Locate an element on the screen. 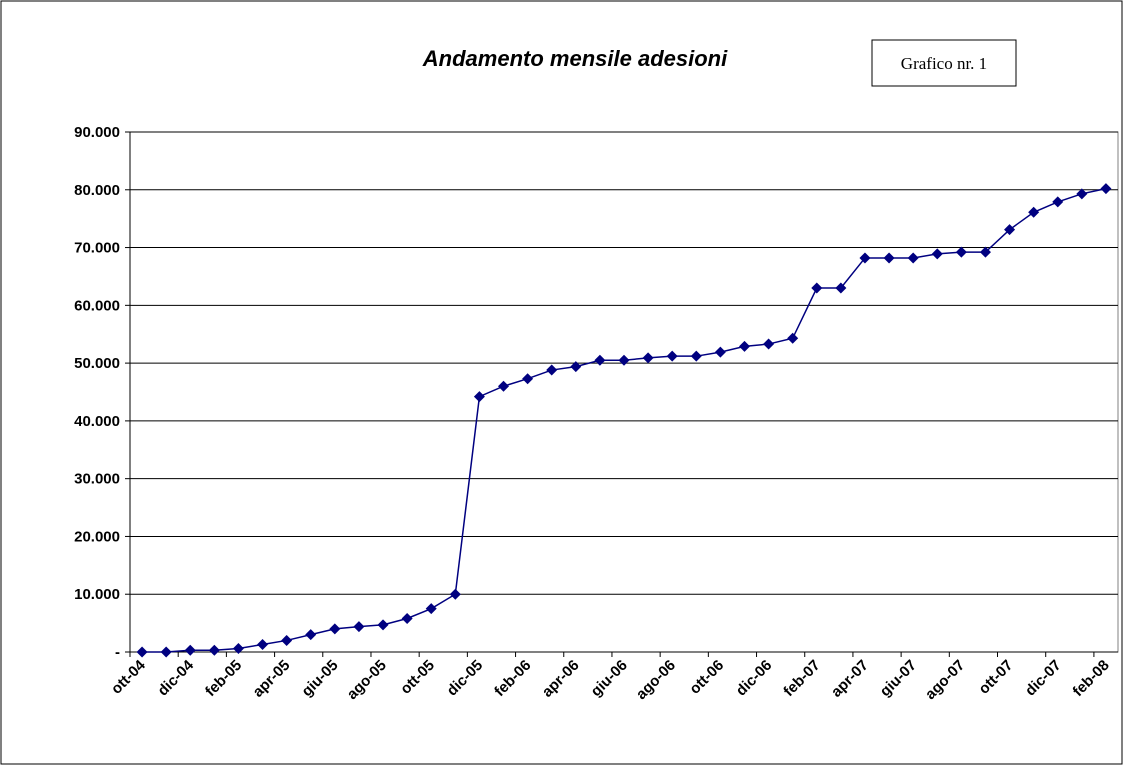  annotation-box is located at coordinates (944, 63).